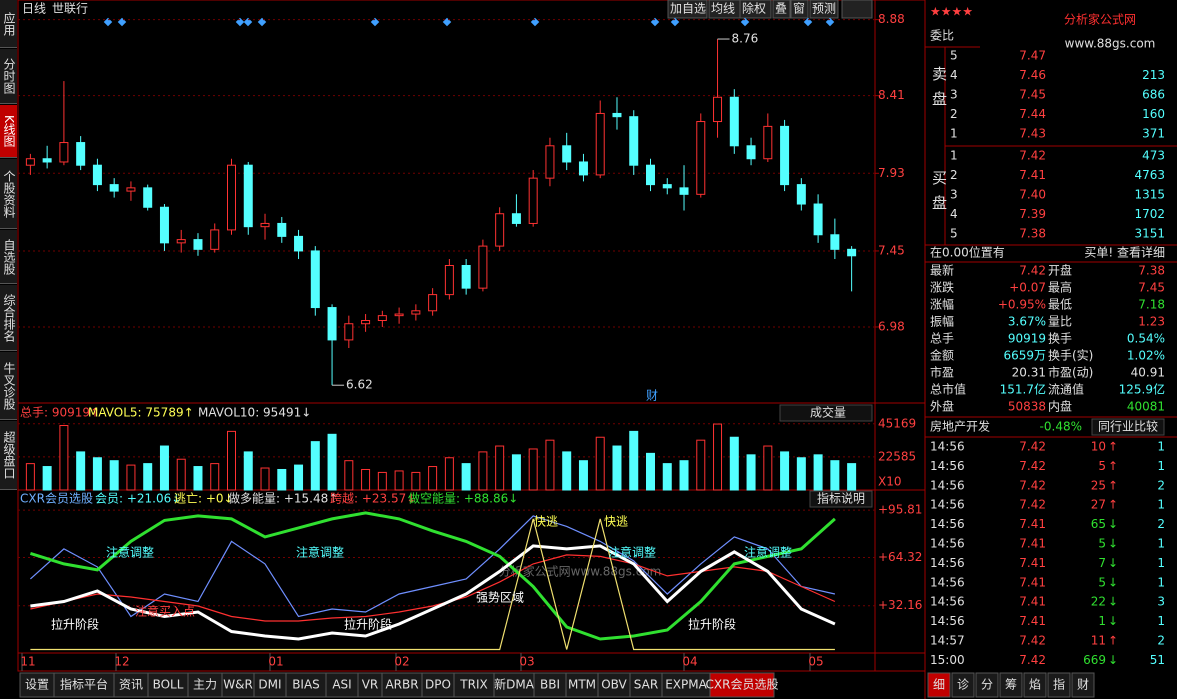 The width and height of the screenshot is (1177, 699). I want to click on toolbar-button-label: 加自选, so click(688, 9).